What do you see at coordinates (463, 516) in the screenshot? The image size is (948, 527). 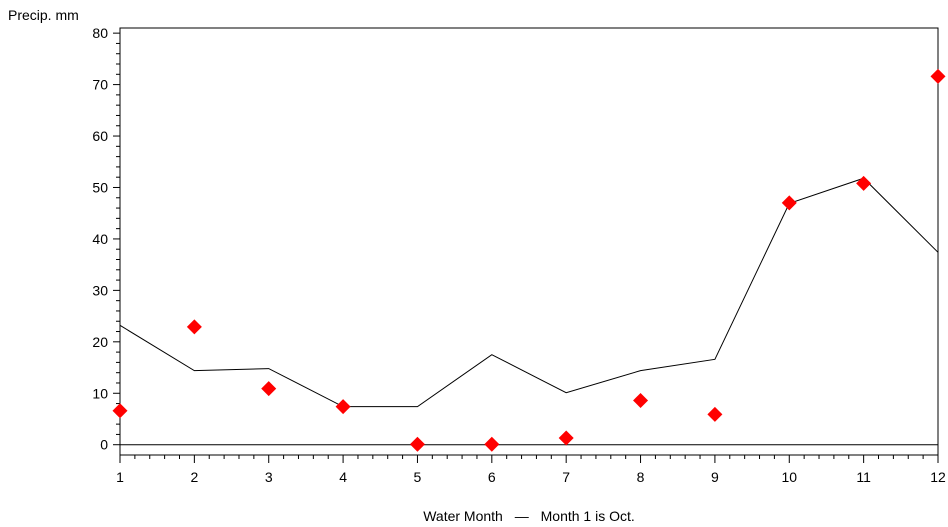 I see `x-axis-title-main: Water Month` at bounding box center [463, 516].